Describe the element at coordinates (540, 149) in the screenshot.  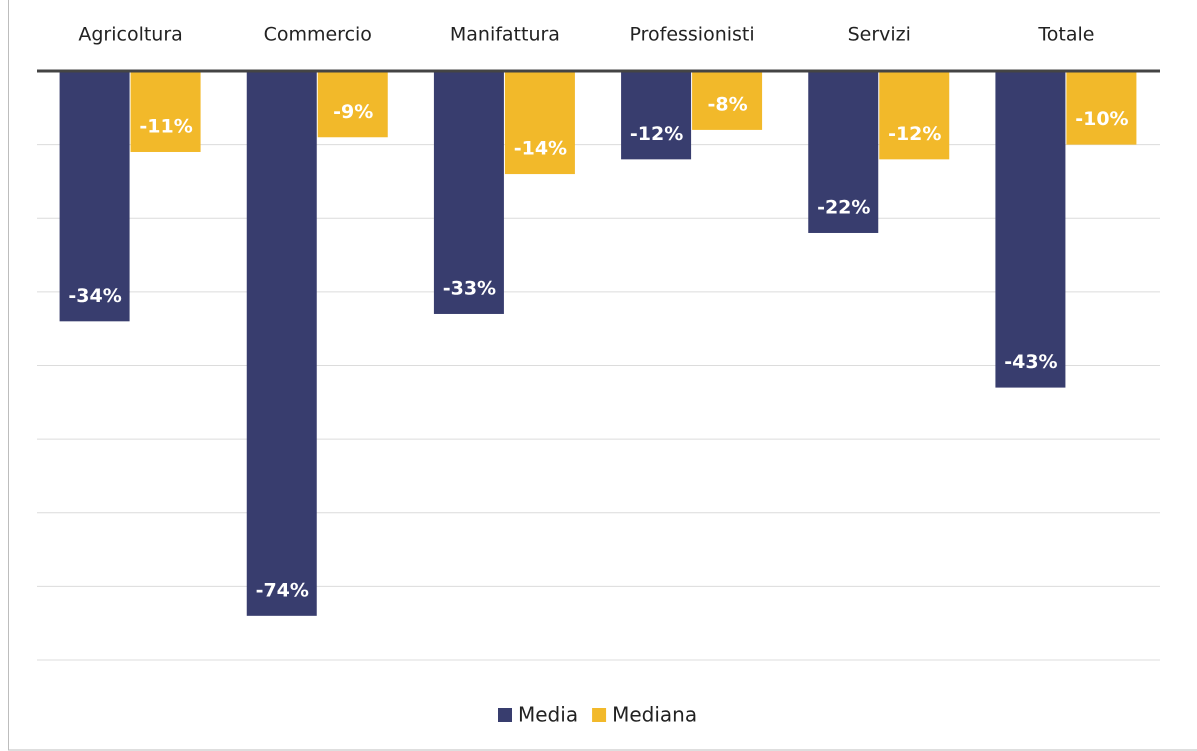
I see `data-label: -14%` at that location.